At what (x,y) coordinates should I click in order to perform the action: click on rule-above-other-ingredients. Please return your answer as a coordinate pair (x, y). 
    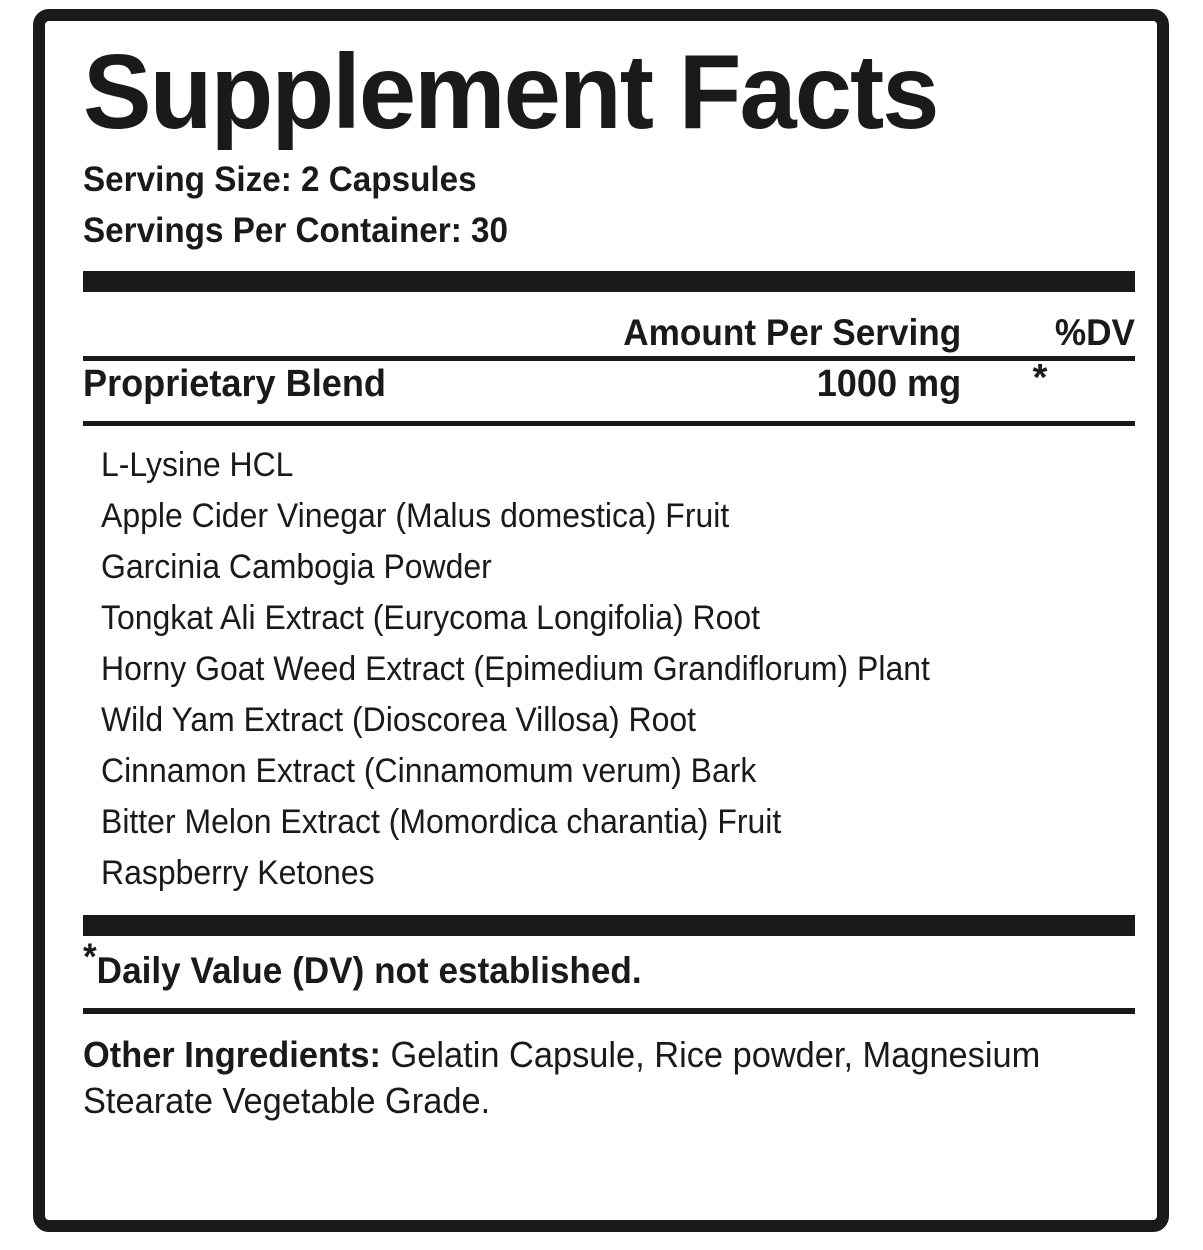
    Looking at the image, I should click on (609, 1010).